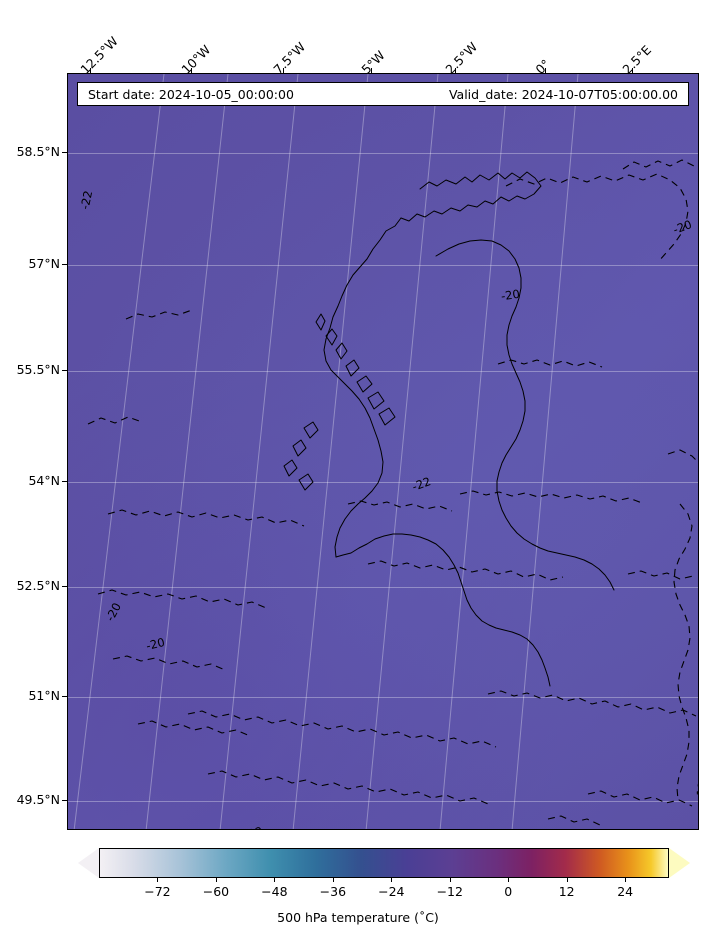 This screenshot has width=716, height=949. I want to click on lon-tick-label: 2.5°E, so click(637, 59).